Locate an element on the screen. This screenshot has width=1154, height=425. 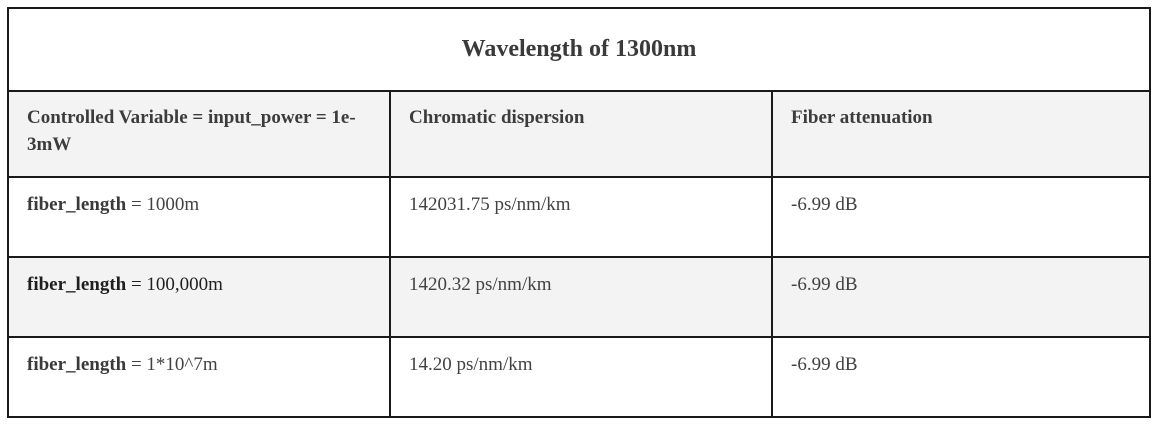
fiber-length-cell: fiber_length = 1*10^7m is located at coordinates (199, 377).